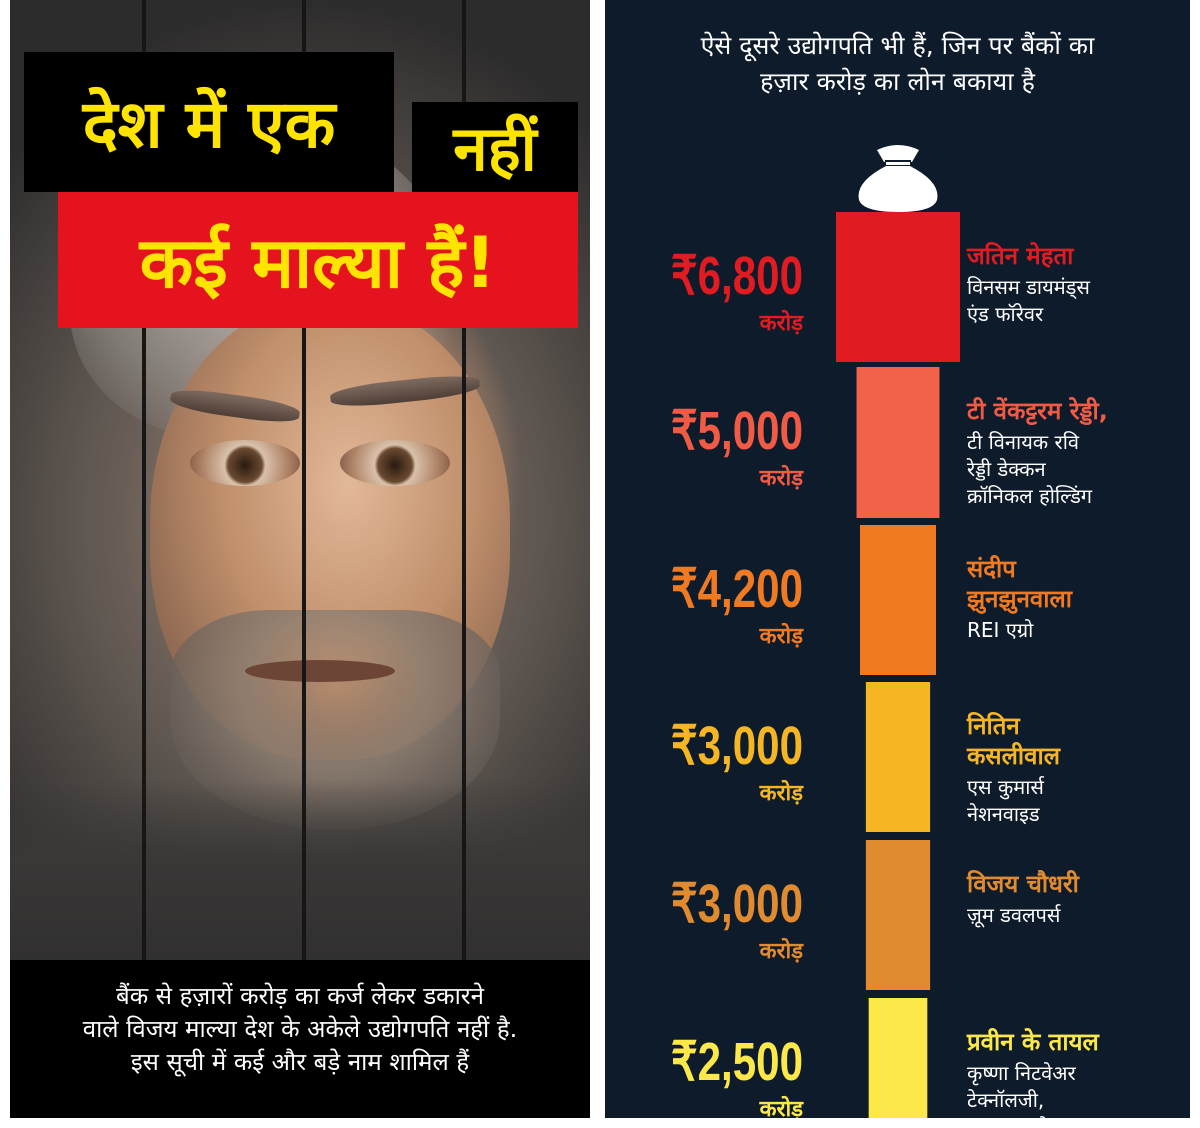  What do you see at coordinates (1019, 599) in the screenshot?
I see `person-name: झुनझुनवाला` at bounding box center [1019, 599].